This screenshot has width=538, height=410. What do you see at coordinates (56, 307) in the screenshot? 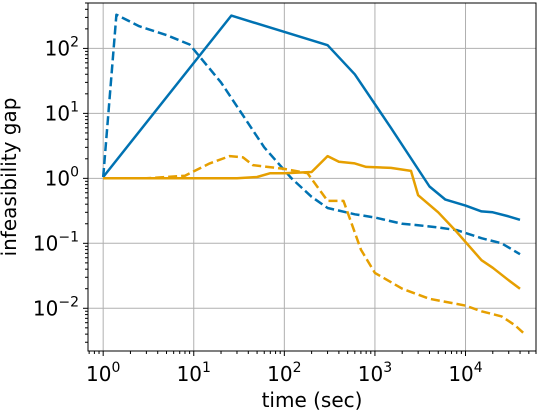
I see `y-tick-label: 10⁻²` at bounding box center [56, 307].